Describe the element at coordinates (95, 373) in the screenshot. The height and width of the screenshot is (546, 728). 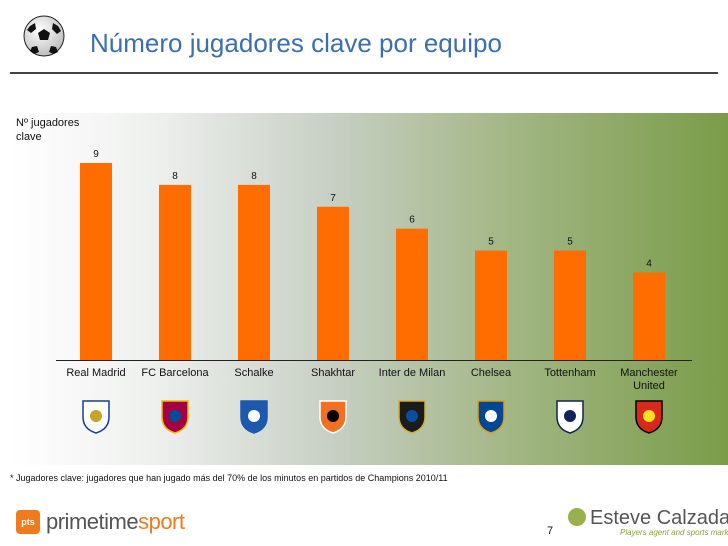
I see `x-tick-label: Real Madrid` at that location.